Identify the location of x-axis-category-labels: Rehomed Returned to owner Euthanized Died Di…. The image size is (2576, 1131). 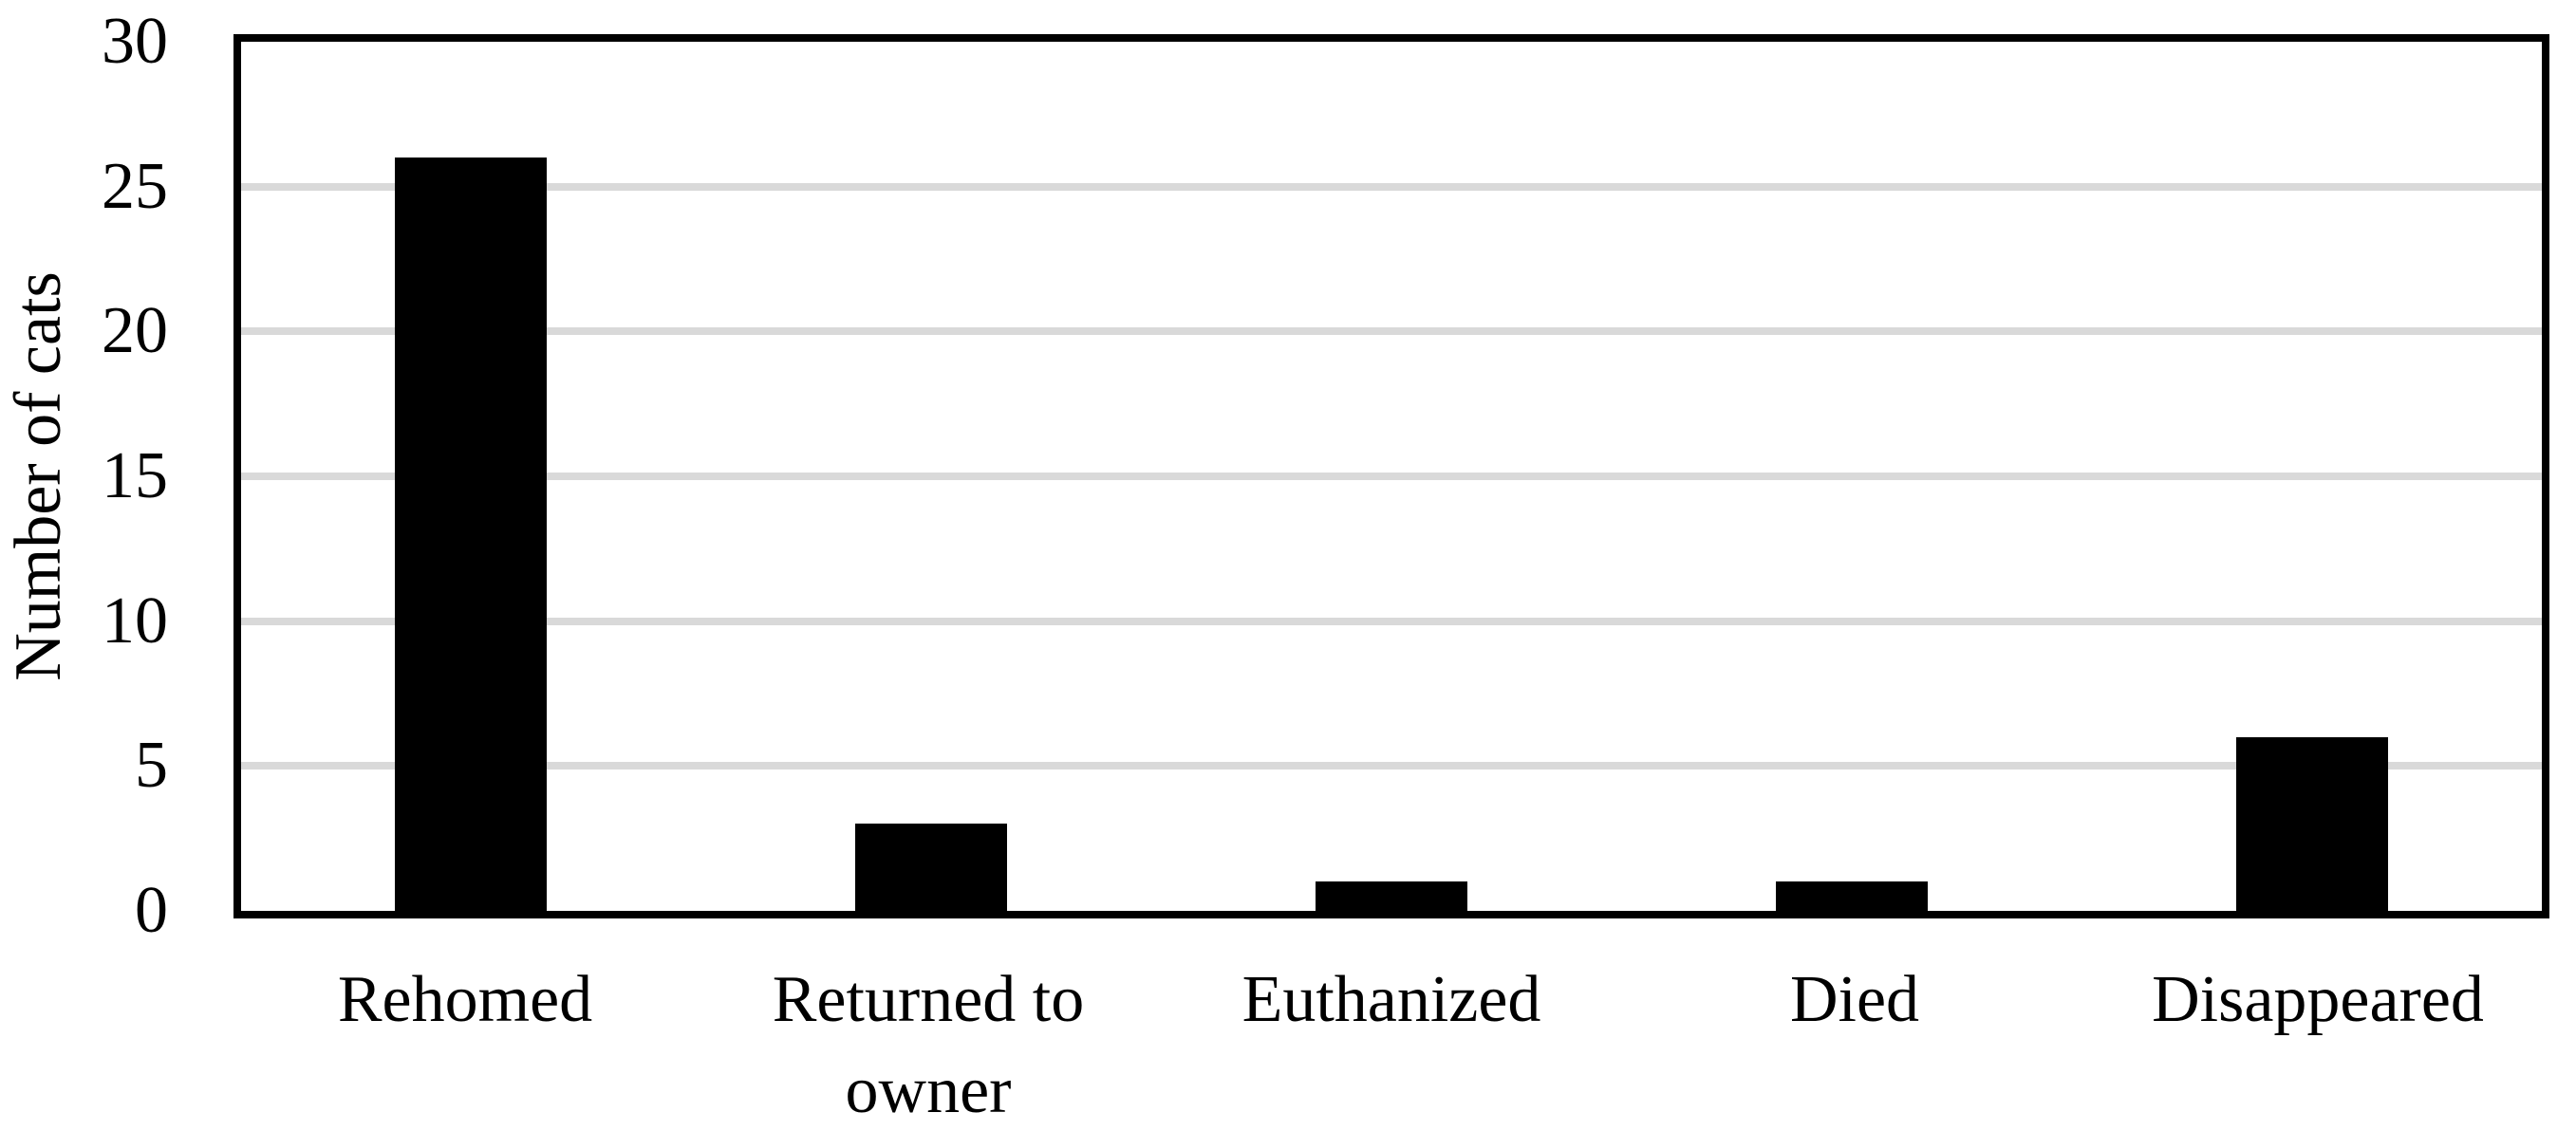
(1391, 1043).